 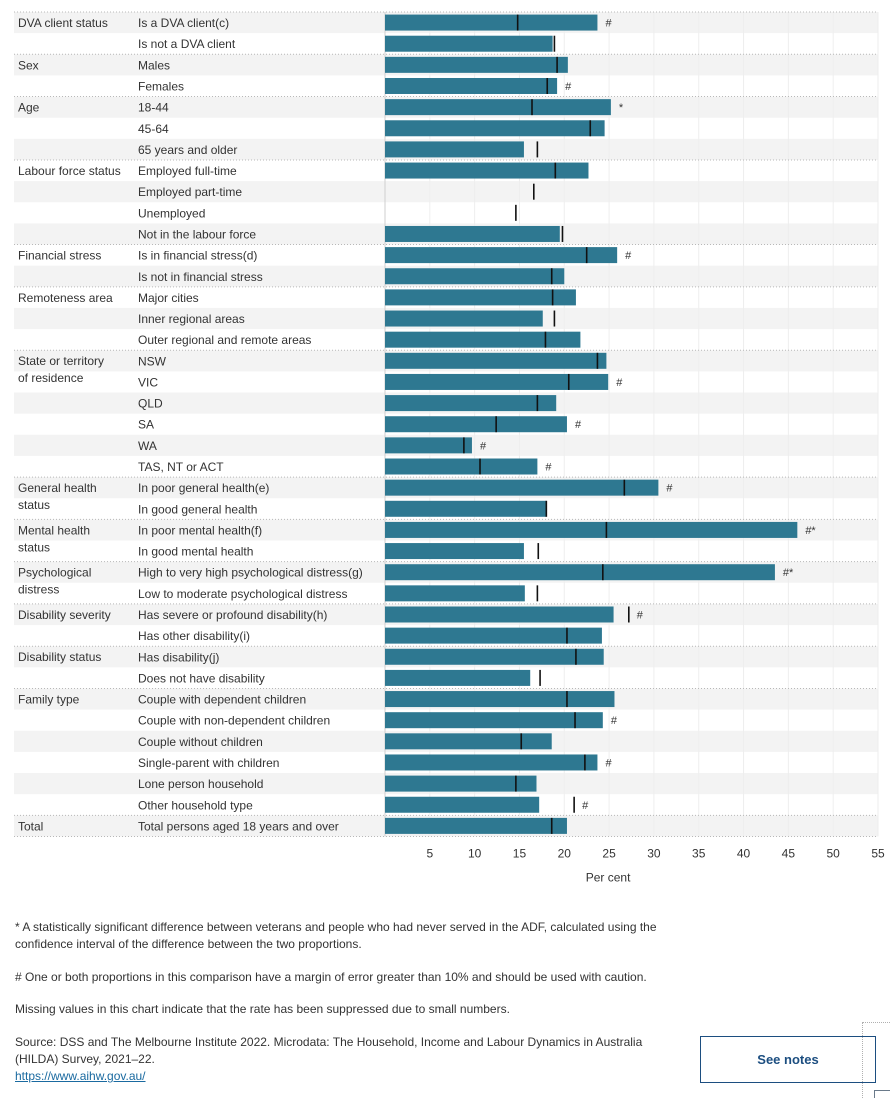 What do you see at coordinates (187, 44) in the screenshot?
I see `row-label: Is not a DVA client` at bounding box center [187, 44].